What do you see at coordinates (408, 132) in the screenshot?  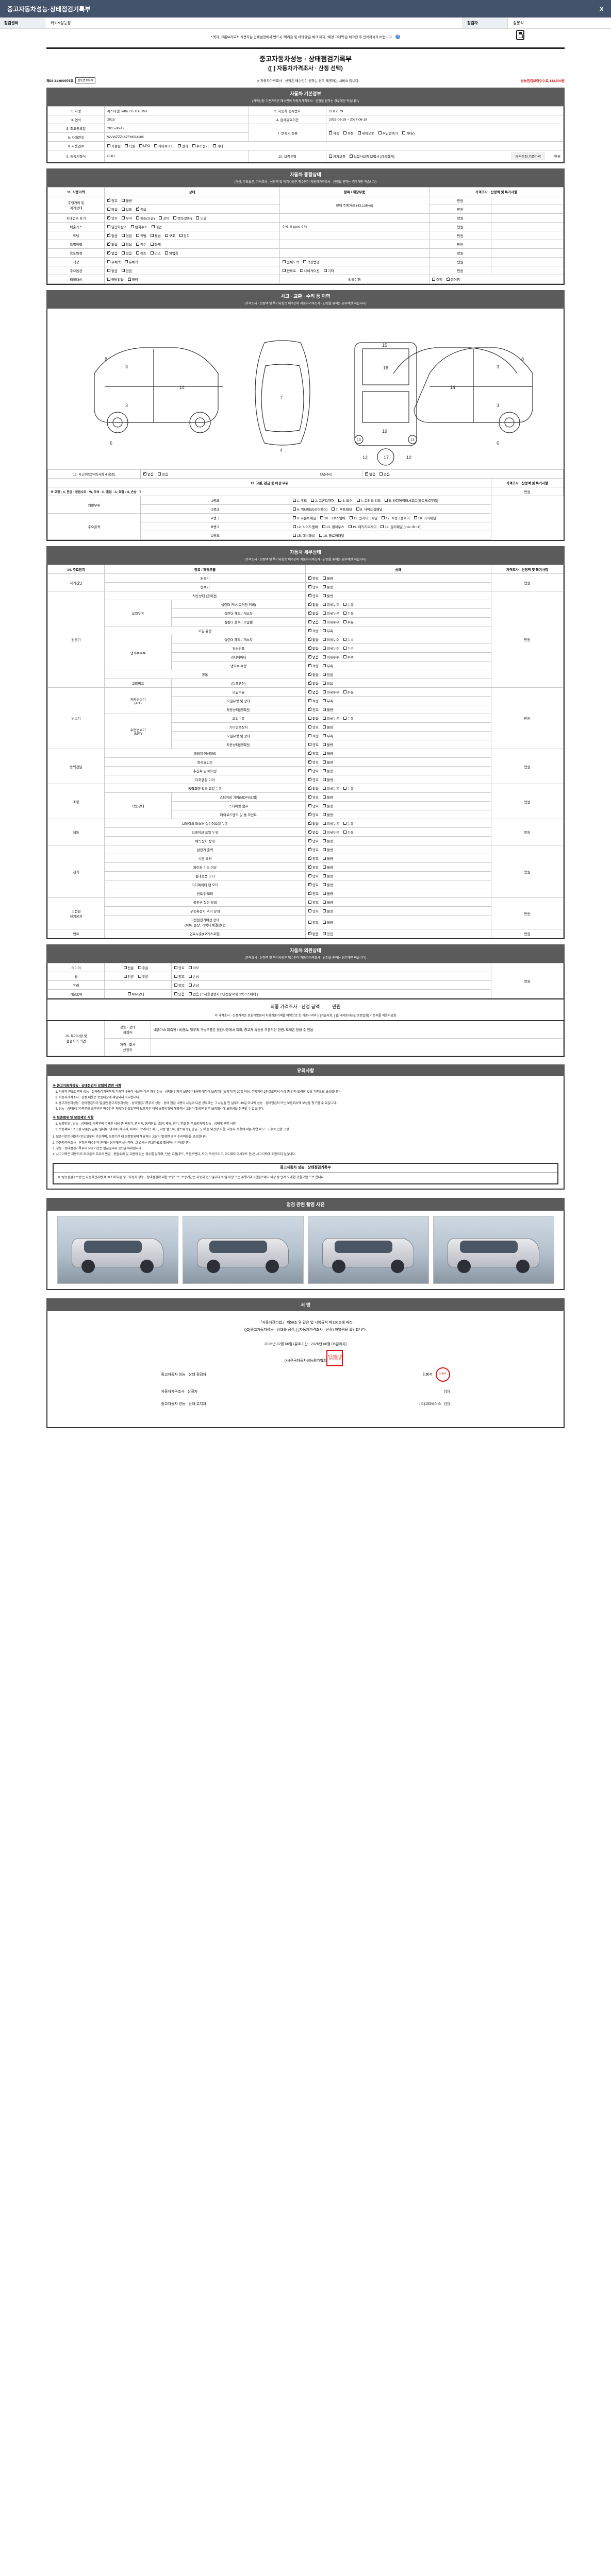 I see `checkbox-option: 기타()` at bounding box center [408, 132].